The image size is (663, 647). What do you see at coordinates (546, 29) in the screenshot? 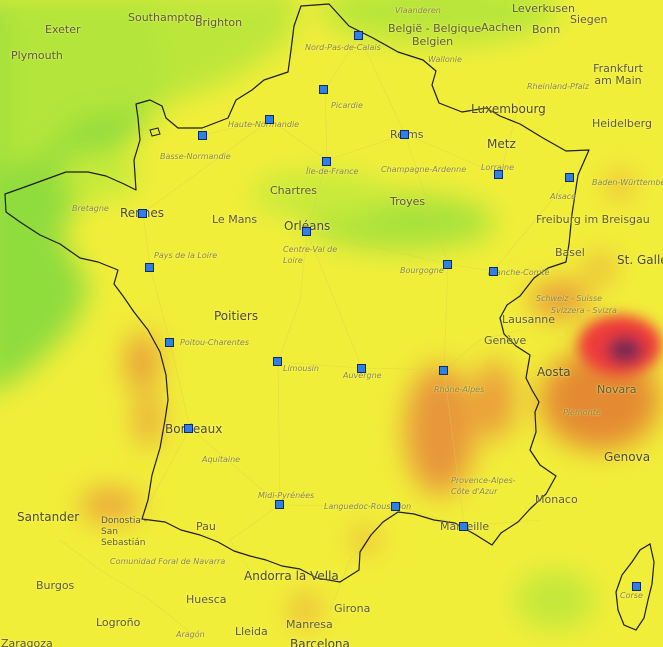
I see `label-bonn: Bonn` at bounding box center [546, 29].